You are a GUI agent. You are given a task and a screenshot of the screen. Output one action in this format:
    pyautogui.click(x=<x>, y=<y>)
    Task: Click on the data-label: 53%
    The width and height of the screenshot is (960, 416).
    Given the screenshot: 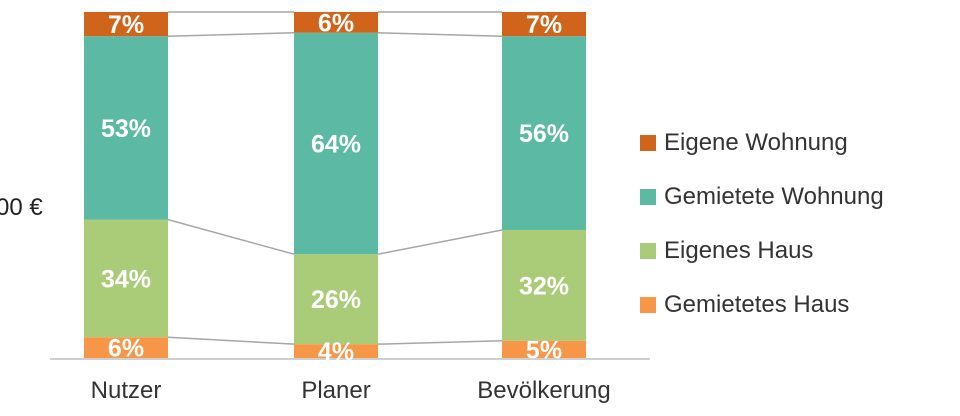 What is the action you would take?
    pyautogui.click(x=126, y=129)
    